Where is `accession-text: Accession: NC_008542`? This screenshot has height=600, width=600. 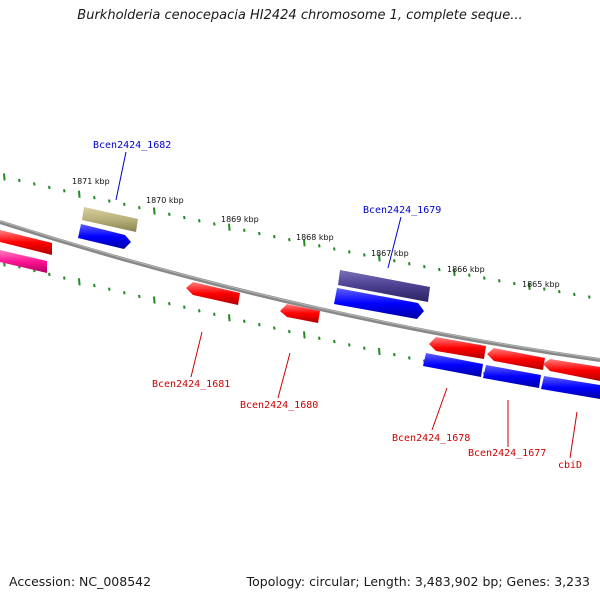
accession-text: Accession: NC_008542 is located at coordinates (80, 581).